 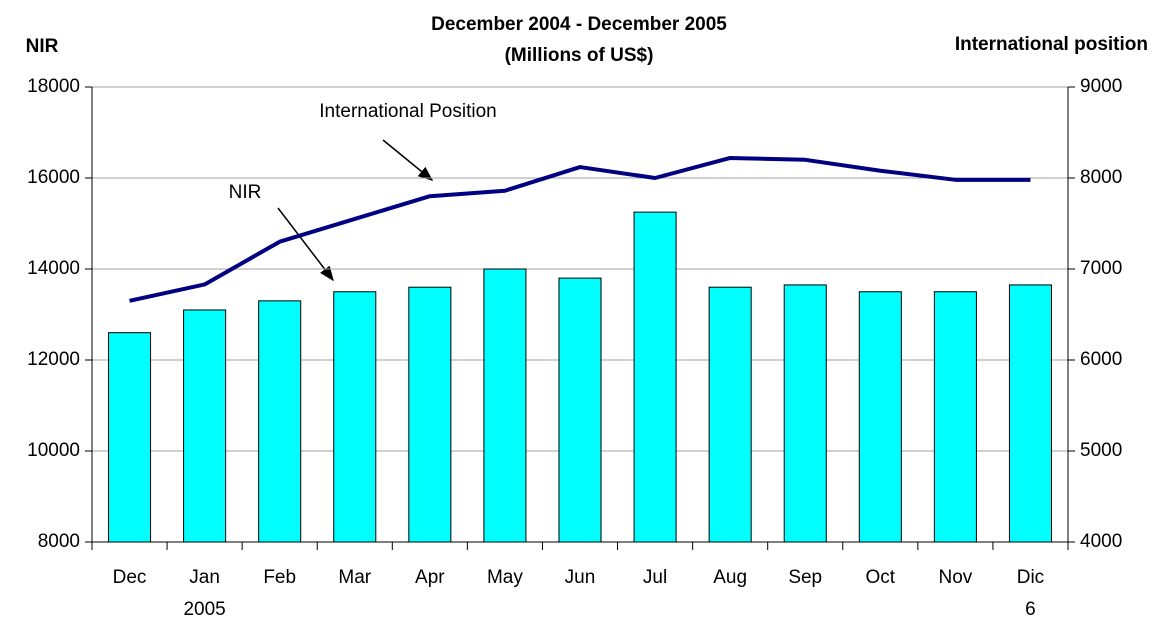 I want to click on x-tick-label: Oct, so click(x=881, y=577).